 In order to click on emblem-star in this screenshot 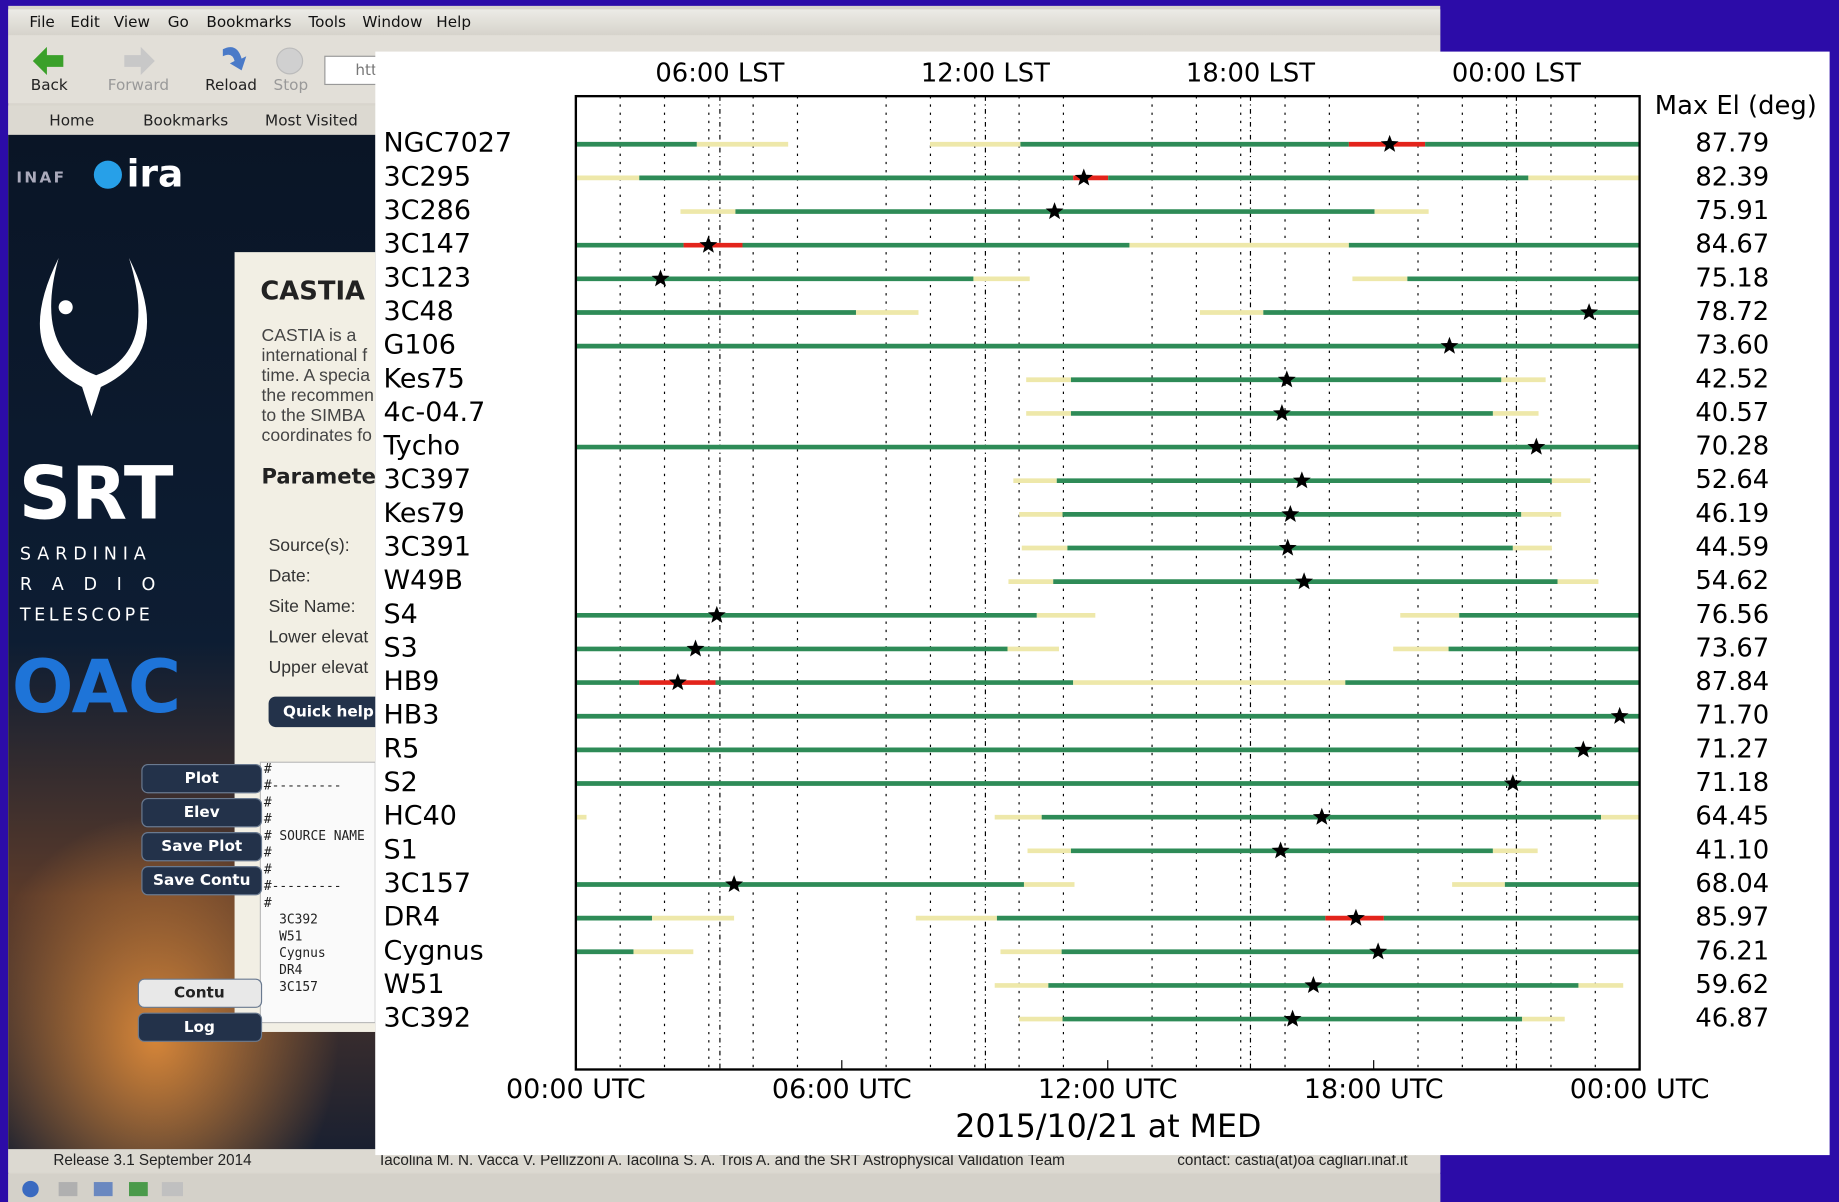, I will do `click(65, 307)`.